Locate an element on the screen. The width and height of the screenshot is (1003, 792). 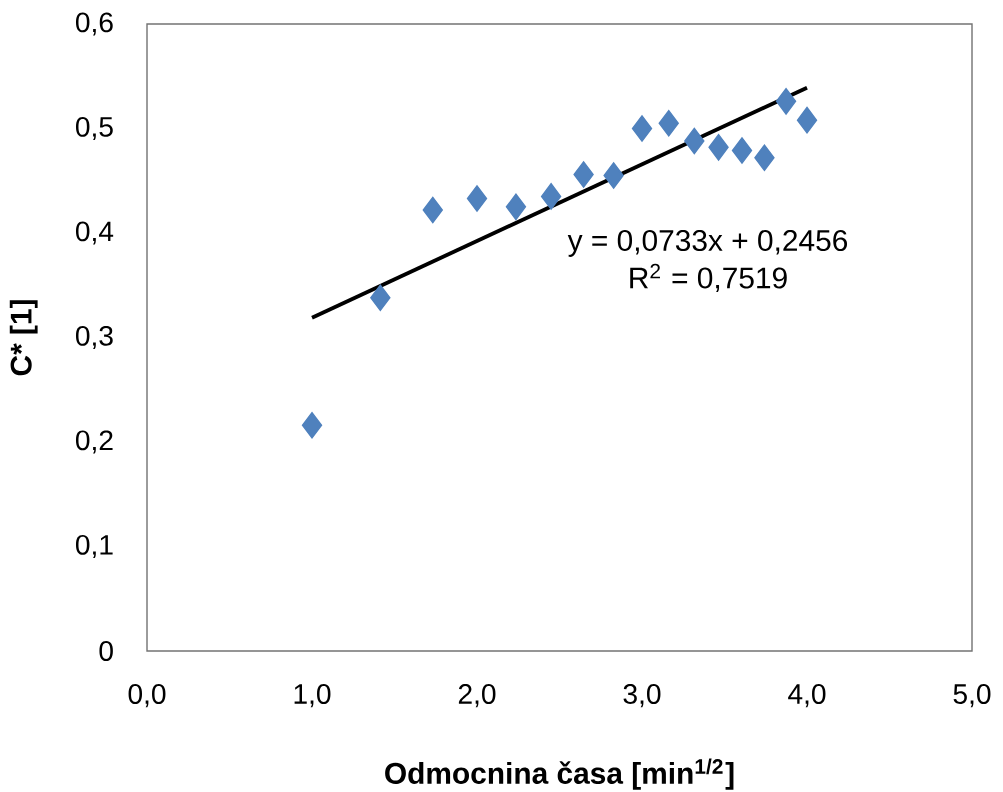
x-tick-label: 2,0 is located at coordinates (477, 696).